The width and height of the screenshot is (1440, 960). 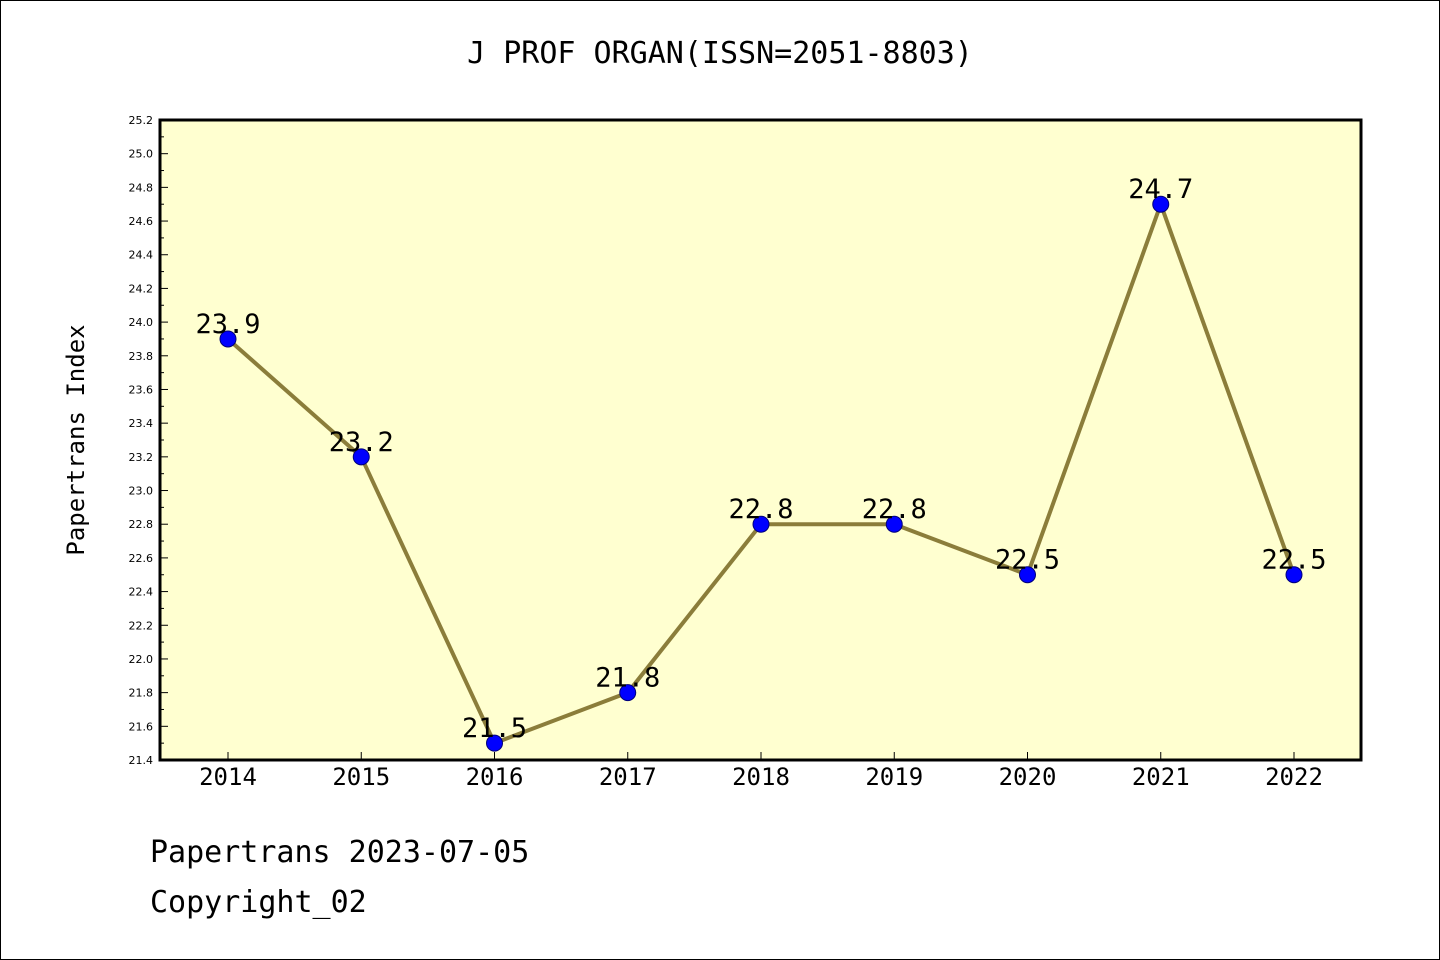 I want to click on x-tick-label: 2016, so click(x=495, y=777).